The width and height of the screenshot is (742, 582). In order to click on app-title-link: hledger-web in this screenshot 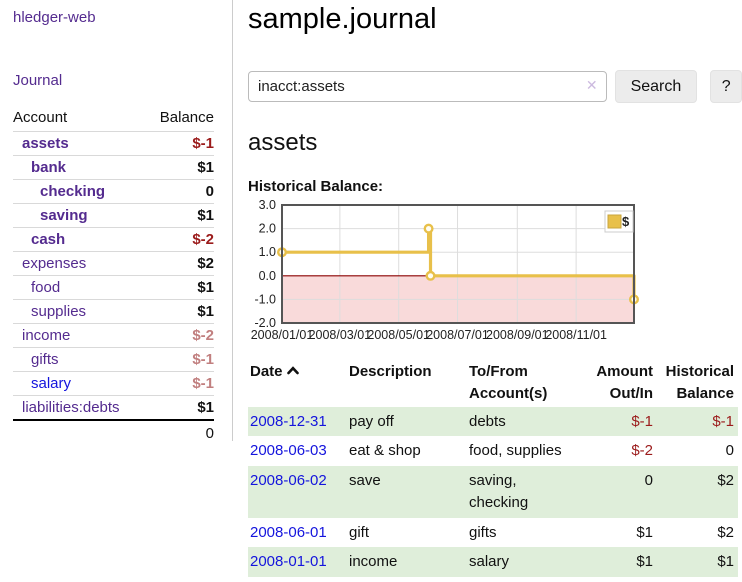, I will do `click(54, 17)`.